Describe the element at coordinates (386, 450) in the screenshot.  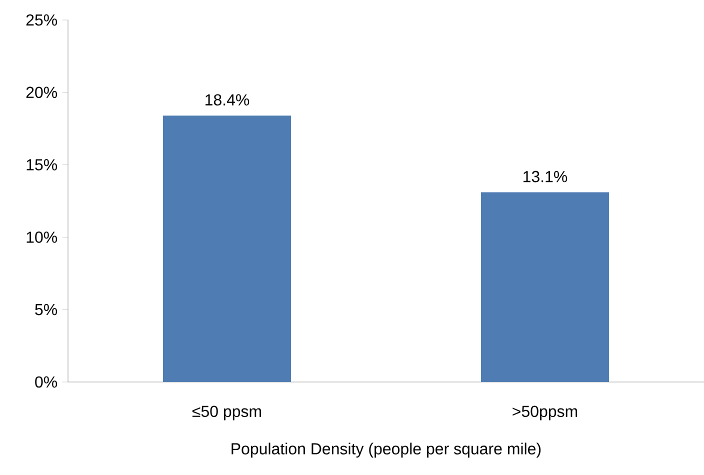
I see `x-axis-title: Population Density (people per square mile)` at that location.